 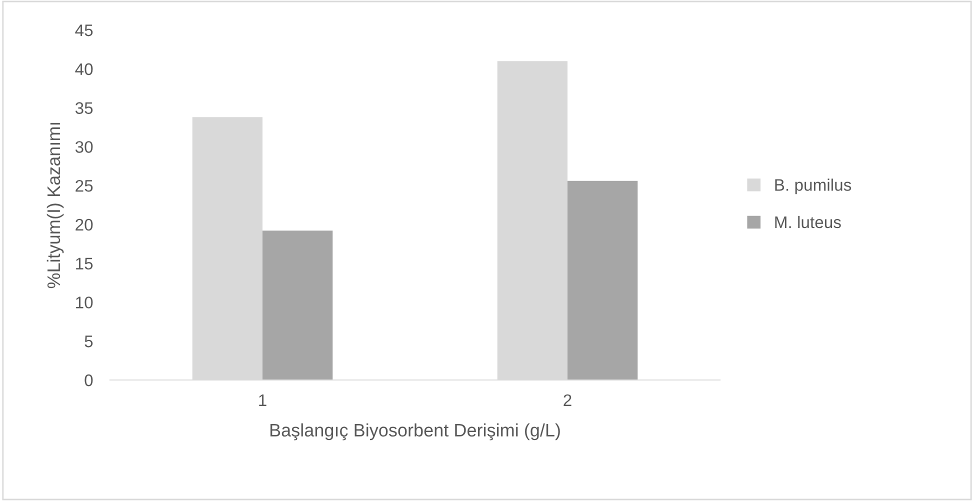 What do you see at coordinates (84, 264) in the screenshot?
I see `y-tick-label: 15` at bounding box center [84, 264].